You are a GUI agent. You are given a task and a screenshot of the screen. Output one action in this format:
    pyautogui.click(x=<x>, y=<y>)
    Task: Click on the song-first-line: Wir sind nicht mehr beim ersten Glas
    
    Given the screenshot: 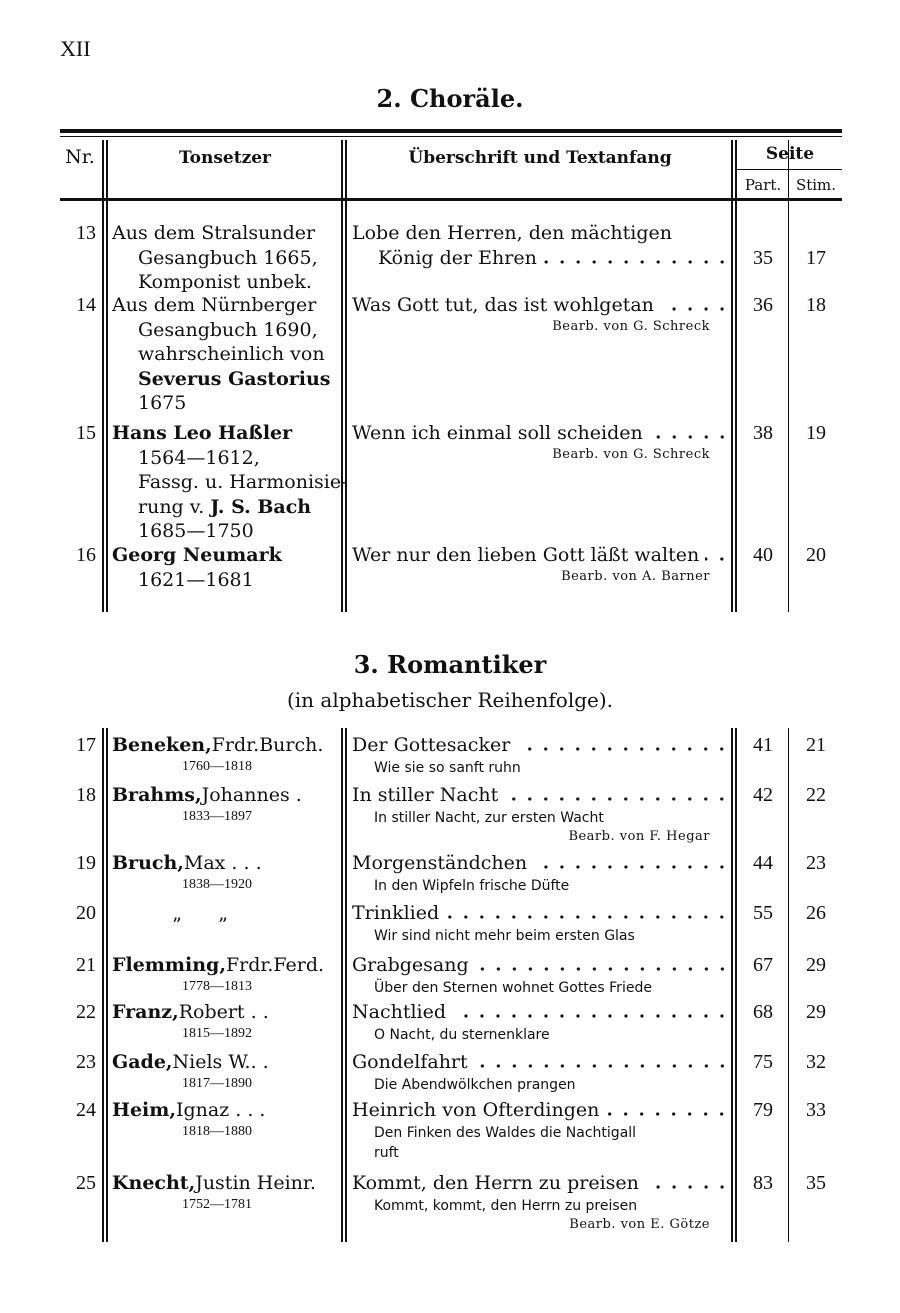 What is the action you would take?
    pyautogui.click(x=504, y=935)
    